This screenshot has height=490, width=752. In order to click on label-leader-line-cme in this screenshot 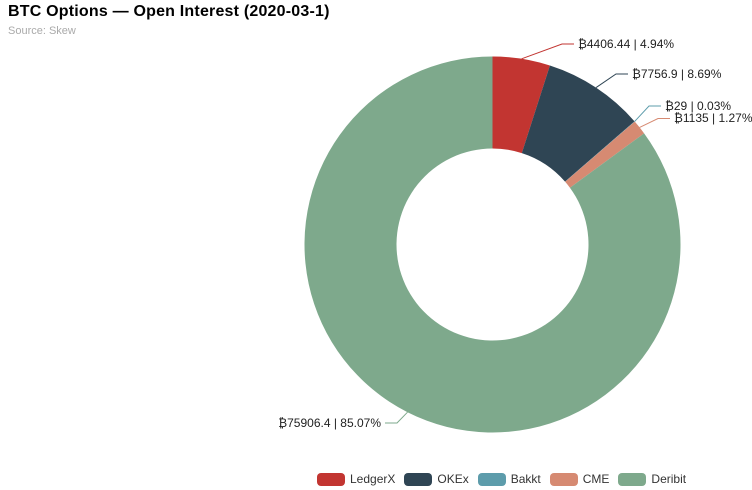, I will do `click(654, 123)`.